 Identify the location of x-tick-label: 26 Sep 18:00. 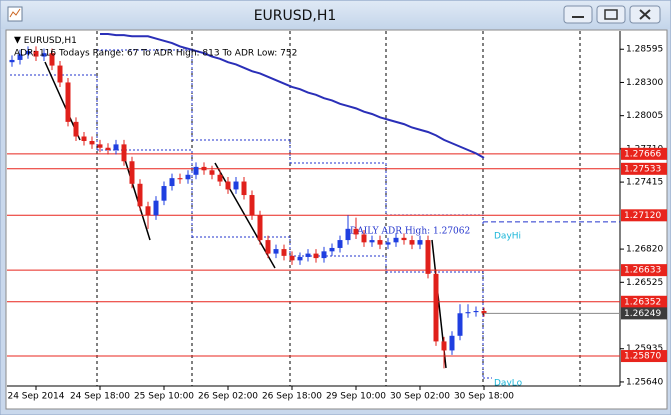
(292, 397).